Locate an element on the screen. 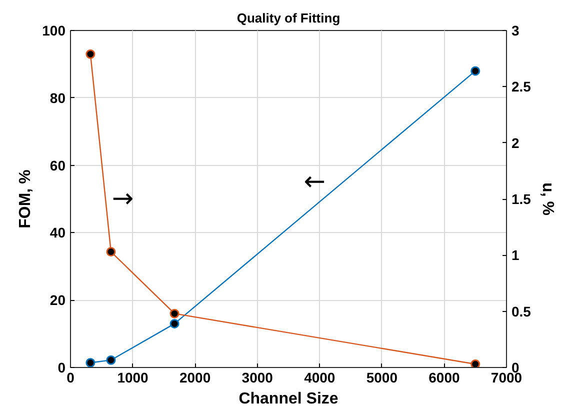 Image resolution: width=576 pixels, height=410 pixels. y-tick-label: 100 is located at coordinates (54, 30).